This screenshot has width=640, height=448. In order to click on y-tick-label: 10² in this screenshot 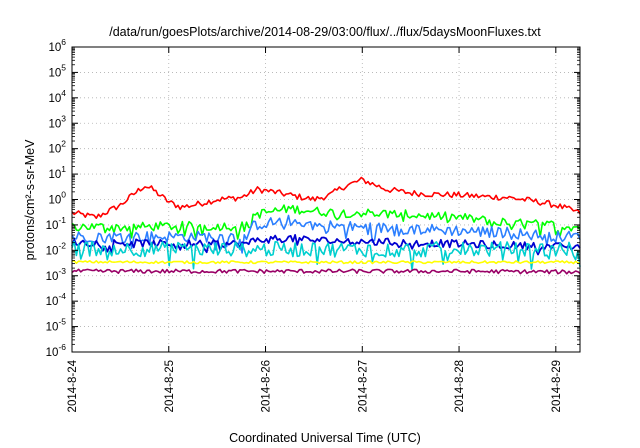, I will do `click(57, 147)`.